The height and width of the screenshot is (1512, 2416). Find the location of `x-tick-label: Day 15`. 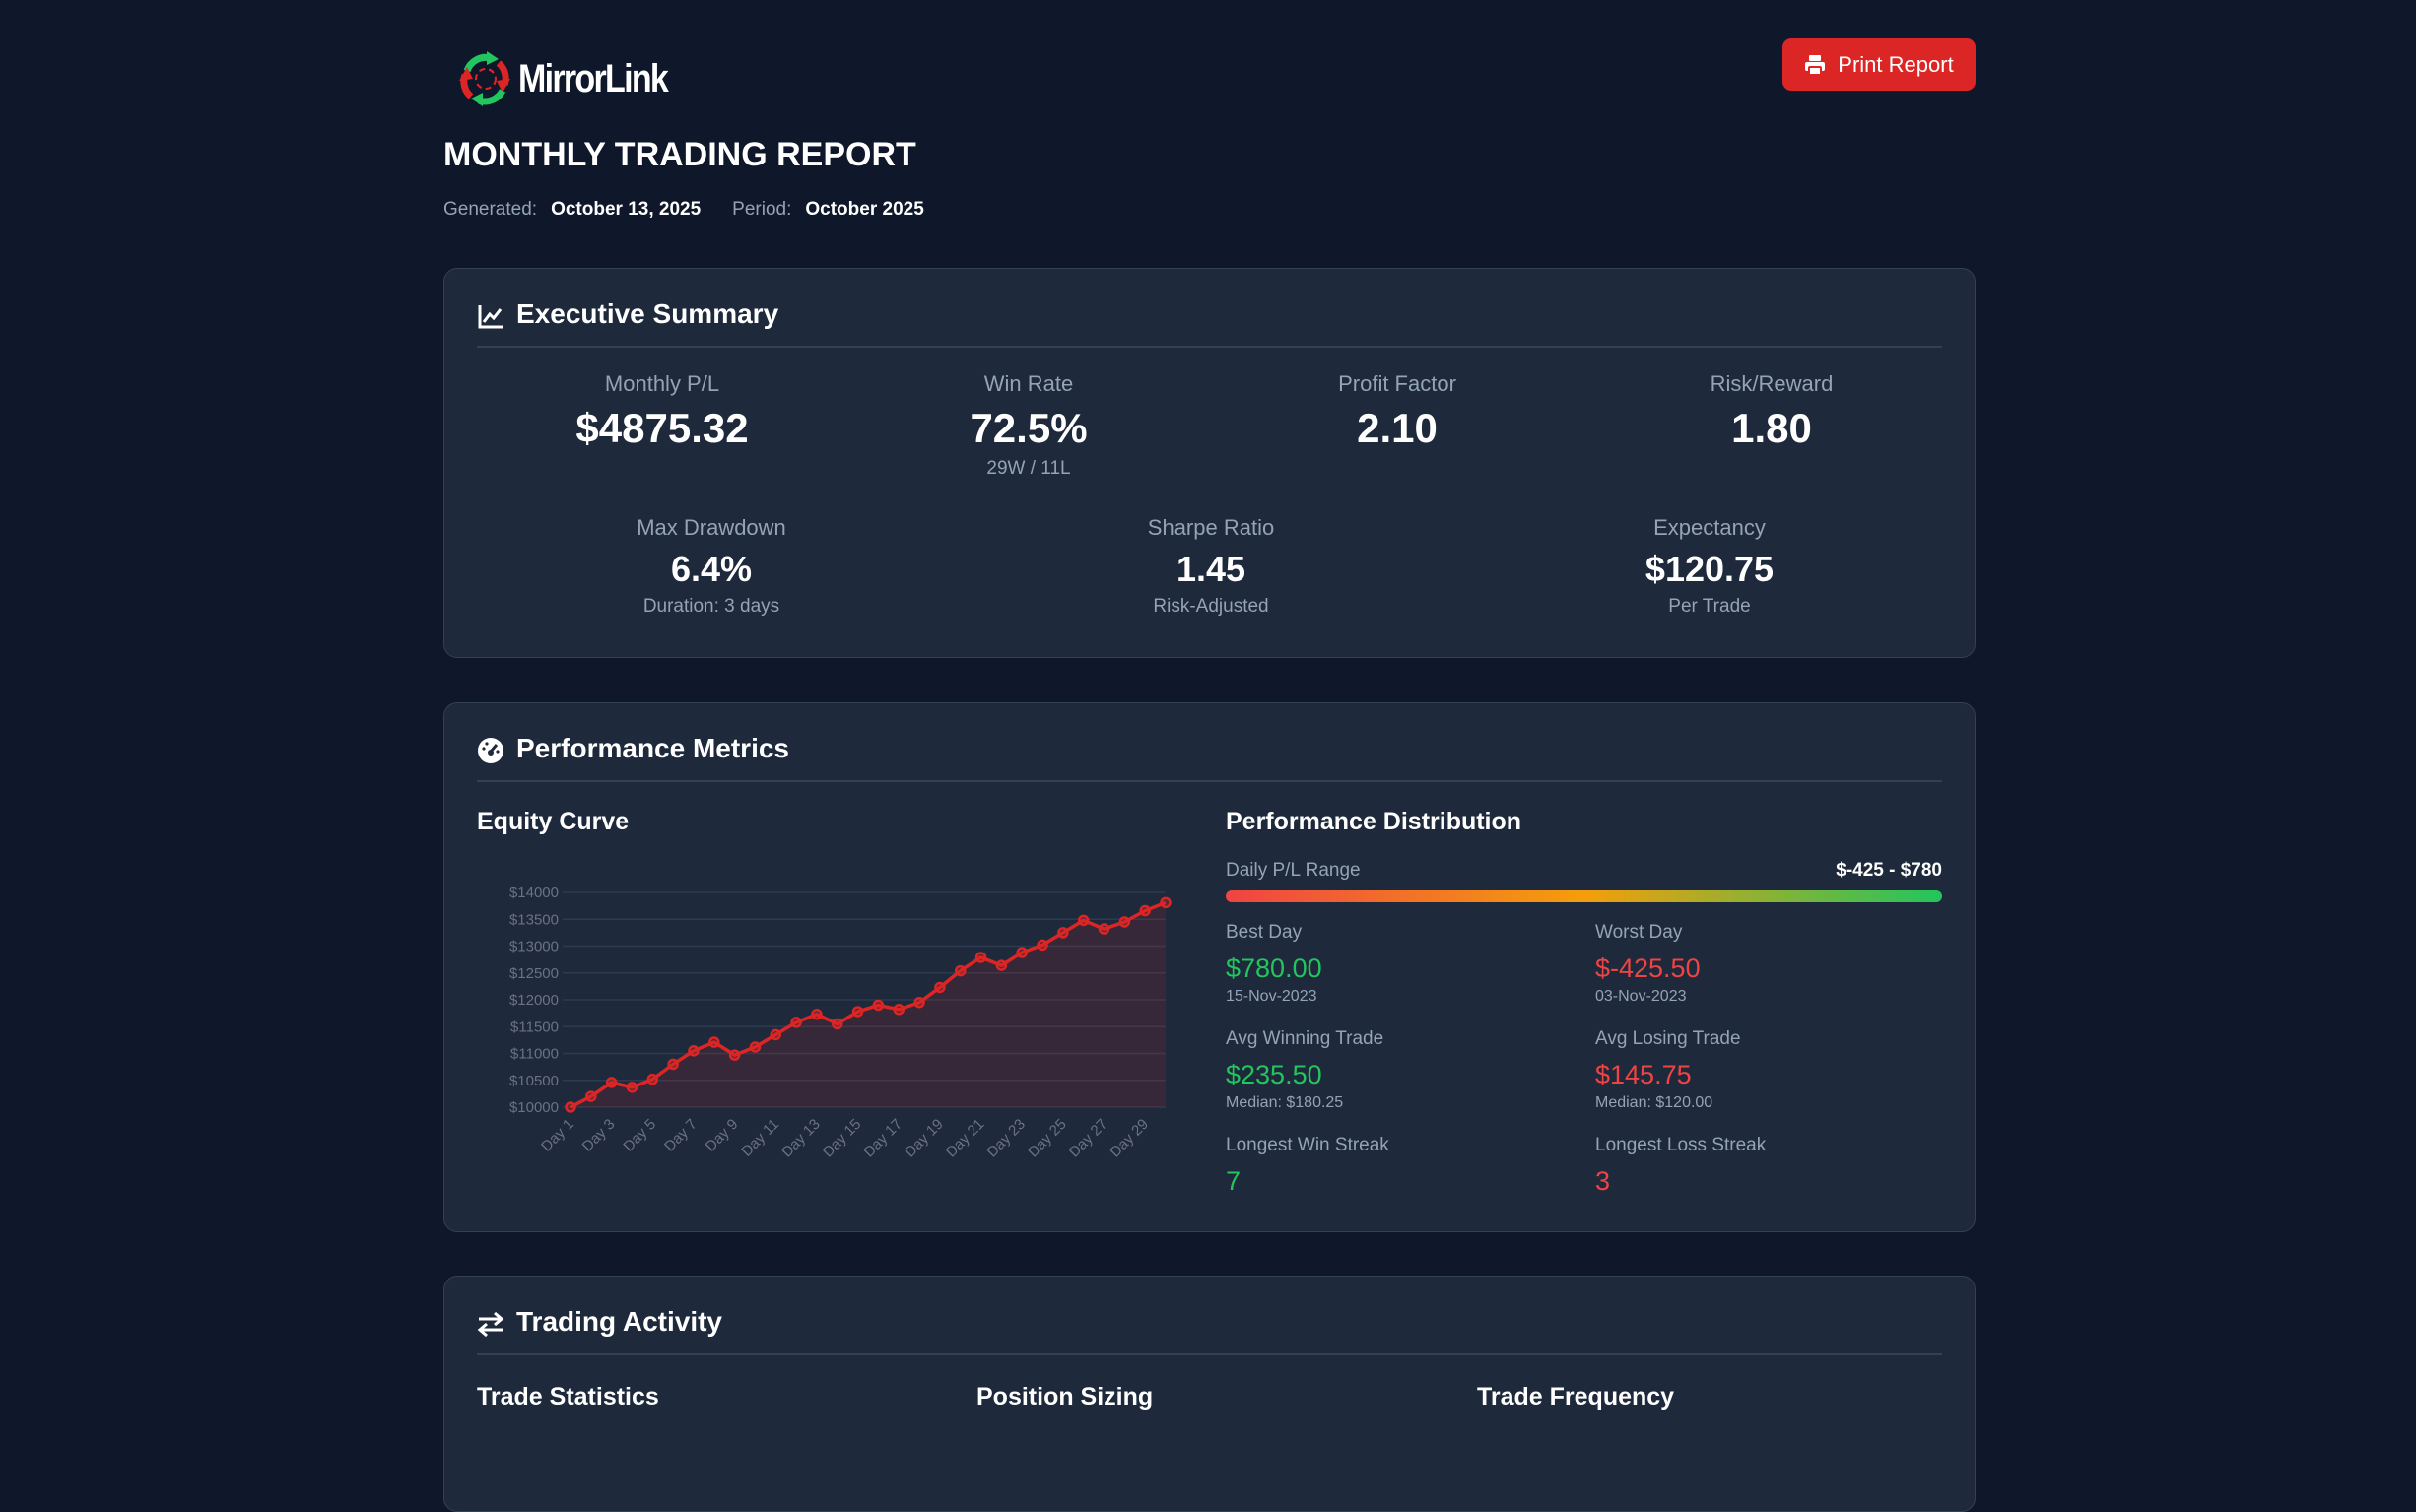

x-tick-label: Day 15 is located at coordinates (842, 1138).